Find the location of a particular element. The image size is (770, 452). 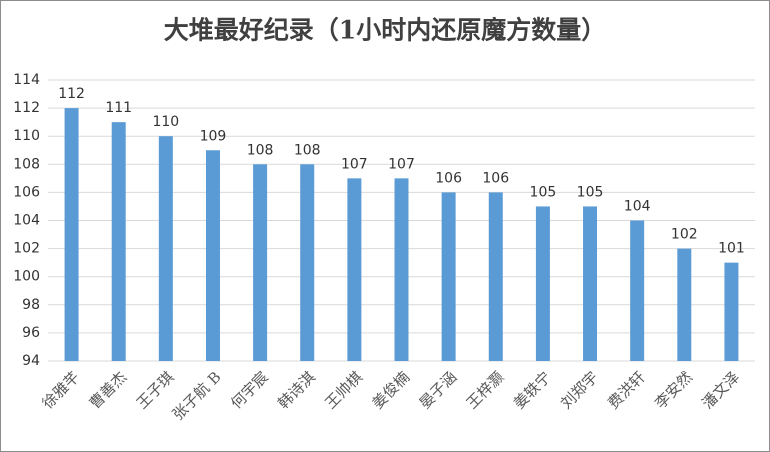

data-label: 102 is located at coordinates (684, 235).